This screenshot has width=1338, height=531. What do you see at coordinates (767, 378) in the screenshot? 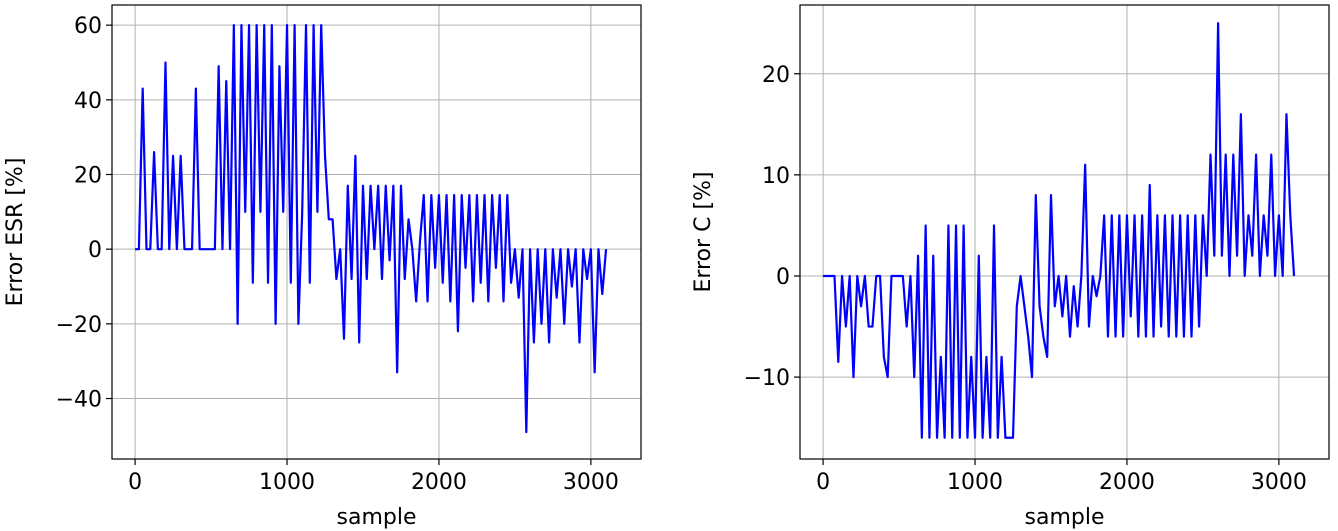
I see `y-tick-label: −10` at bounding box center [767, 378].